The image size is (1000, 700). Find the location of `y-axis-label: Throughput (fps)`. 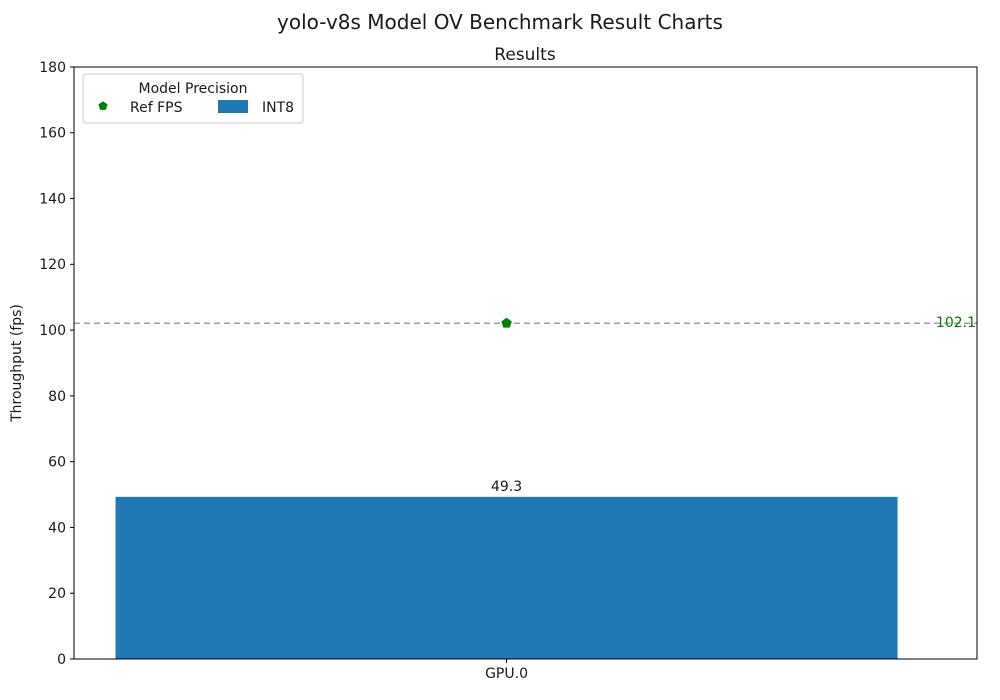

y-axis-label: Throughput (fps) is located at coordinates (17, 363).